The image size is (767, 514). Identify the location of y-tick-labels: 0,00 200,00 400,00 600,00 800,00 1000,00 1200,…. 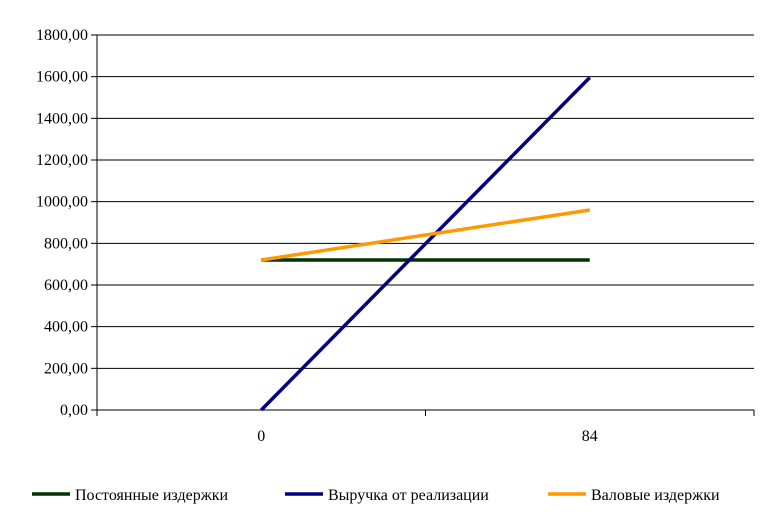
(62, 223).